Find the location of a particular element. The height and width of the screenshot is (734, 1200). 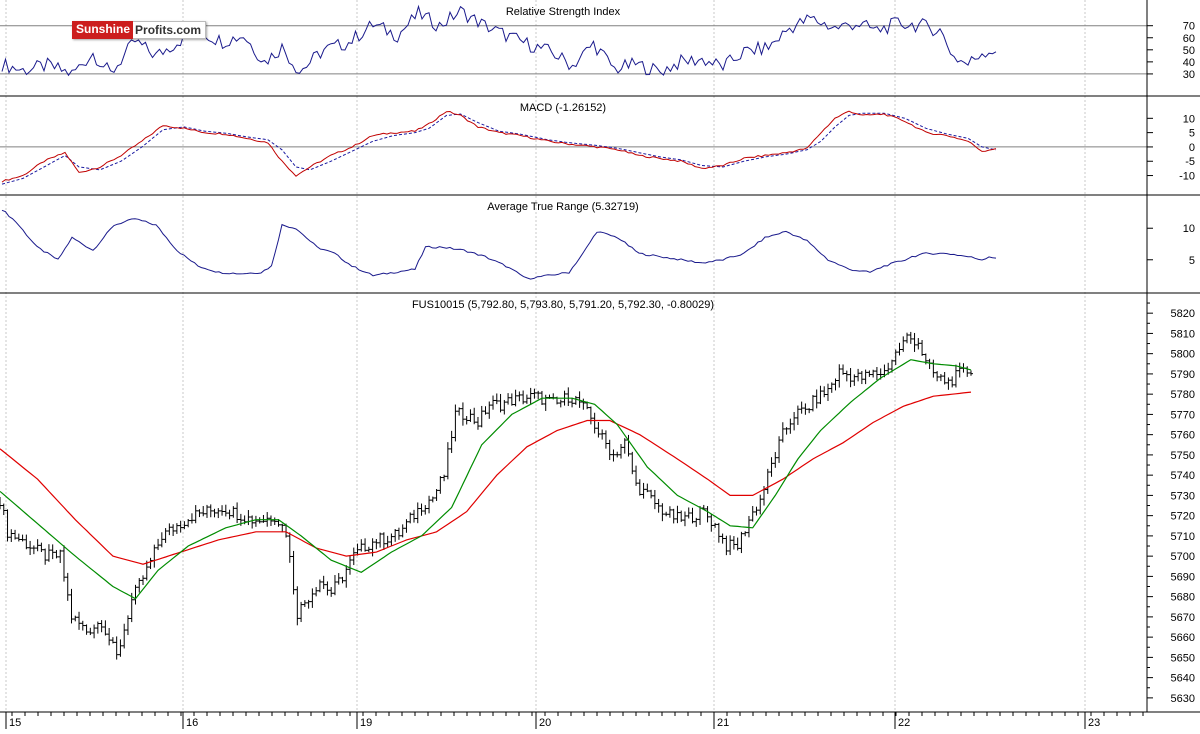

x-tick-label-19: 19 is located at coordinates (366, 723).